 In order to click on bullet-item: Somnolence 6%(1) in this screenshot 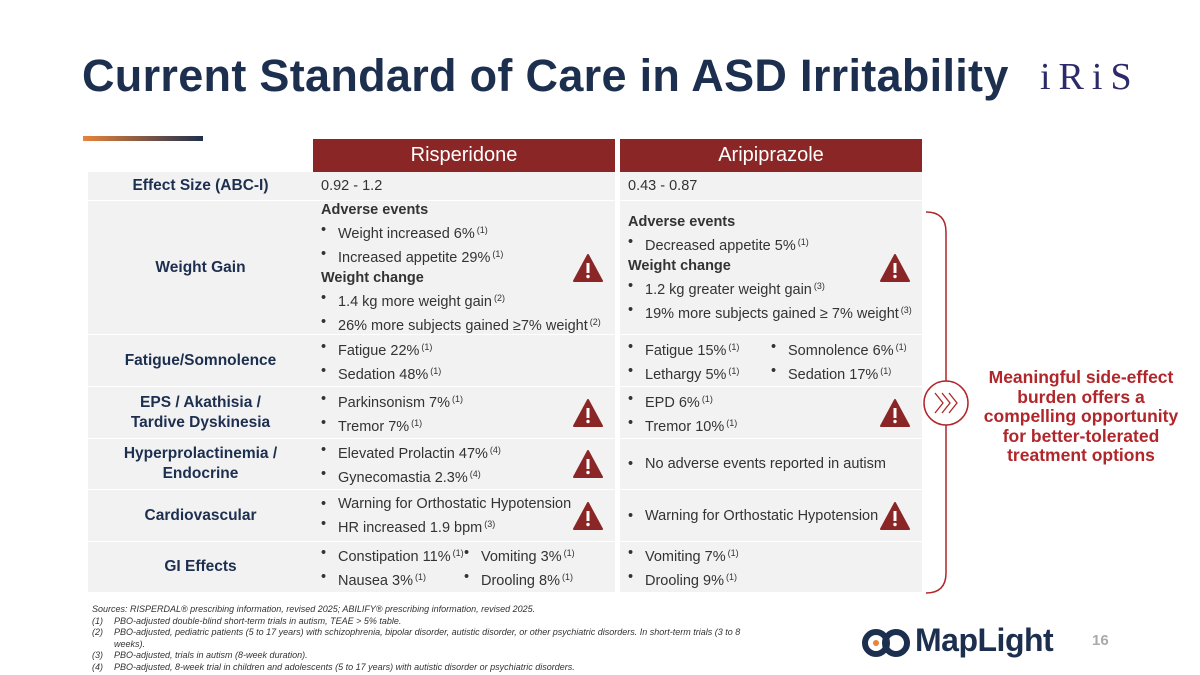, I will do `click(842, 349)`.